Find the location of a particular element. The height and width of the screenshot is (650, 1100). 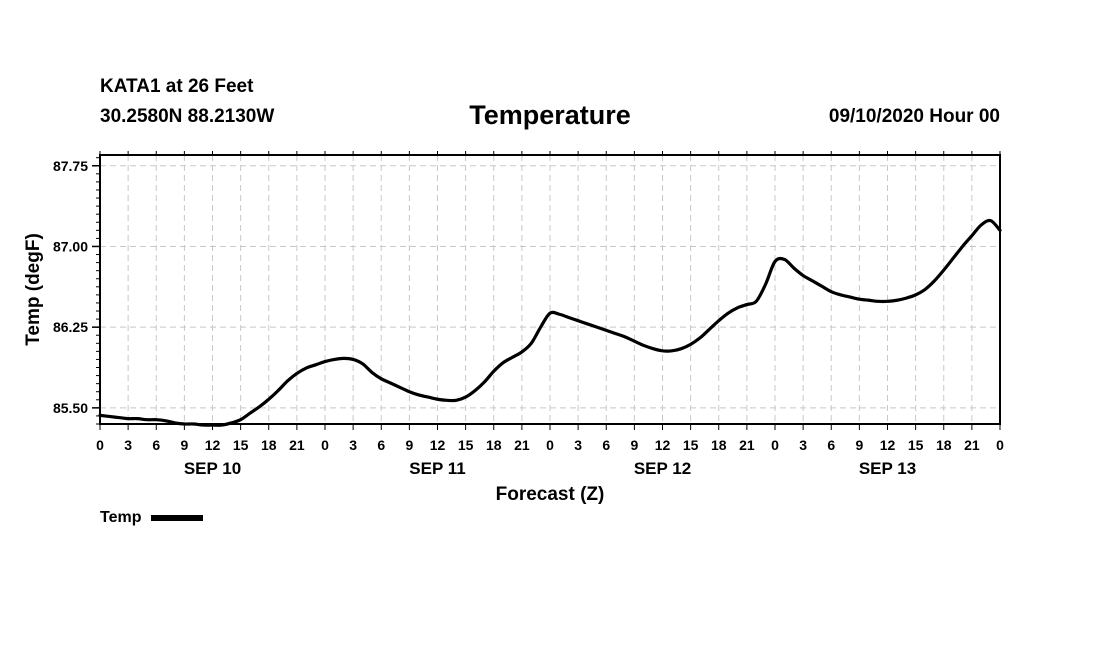

day-label: SEP 12 is located at coordinates (662, 468).